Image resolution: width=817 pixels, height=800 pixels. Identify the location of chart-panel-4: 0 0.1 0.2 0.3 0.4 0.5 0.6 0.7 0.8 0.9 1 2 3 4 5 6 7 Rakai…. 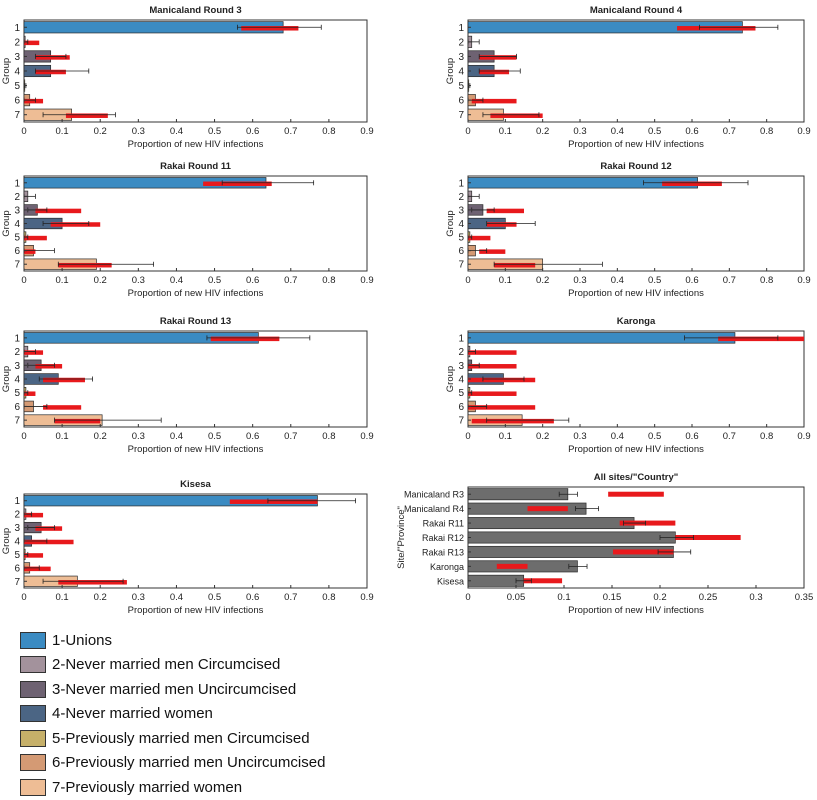
(628, 230).